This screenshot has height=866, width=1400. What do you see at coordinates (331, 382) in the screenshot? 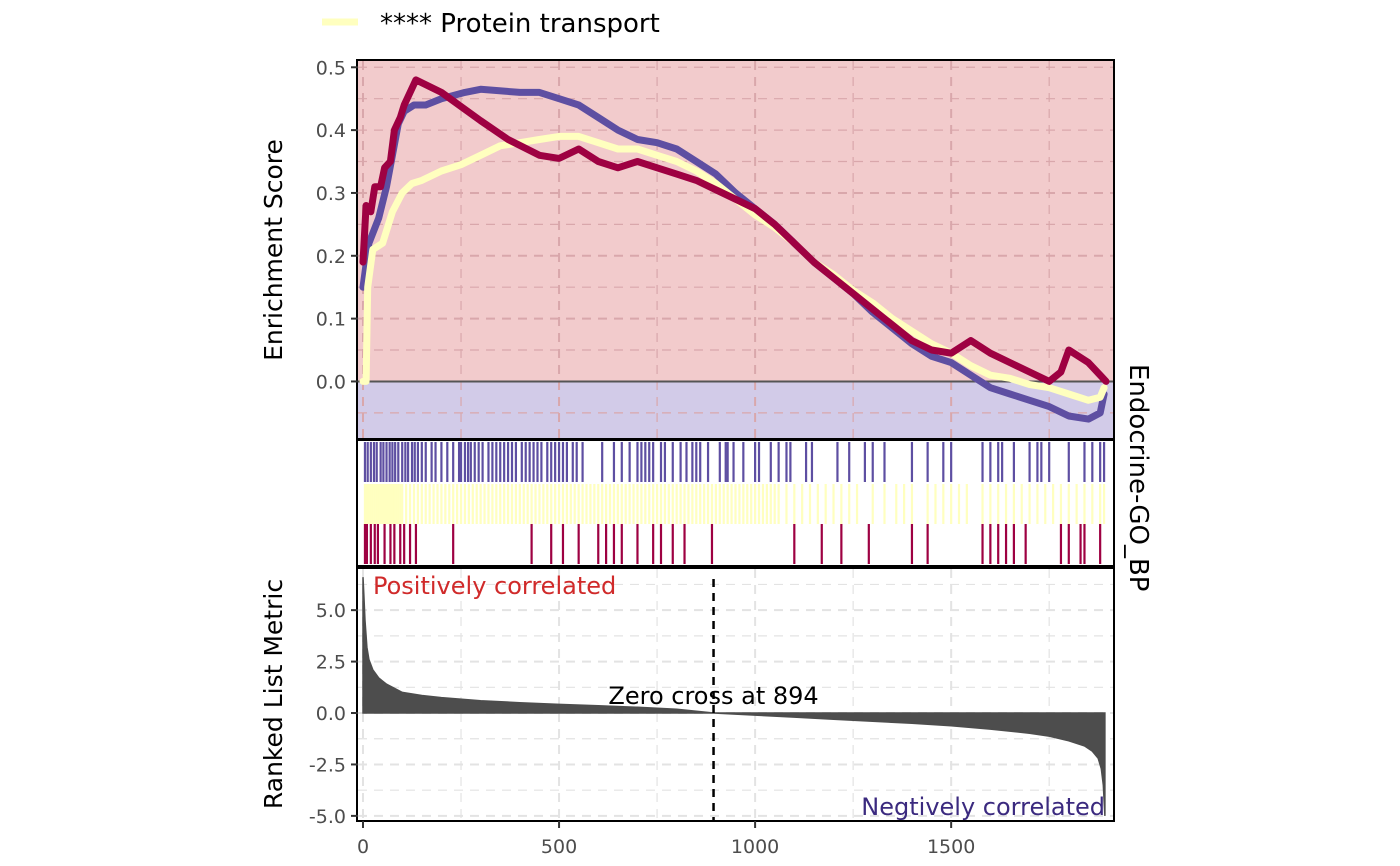
I see `enrichment-y-tick-label: 0.0` at bounding box center [331, 382].